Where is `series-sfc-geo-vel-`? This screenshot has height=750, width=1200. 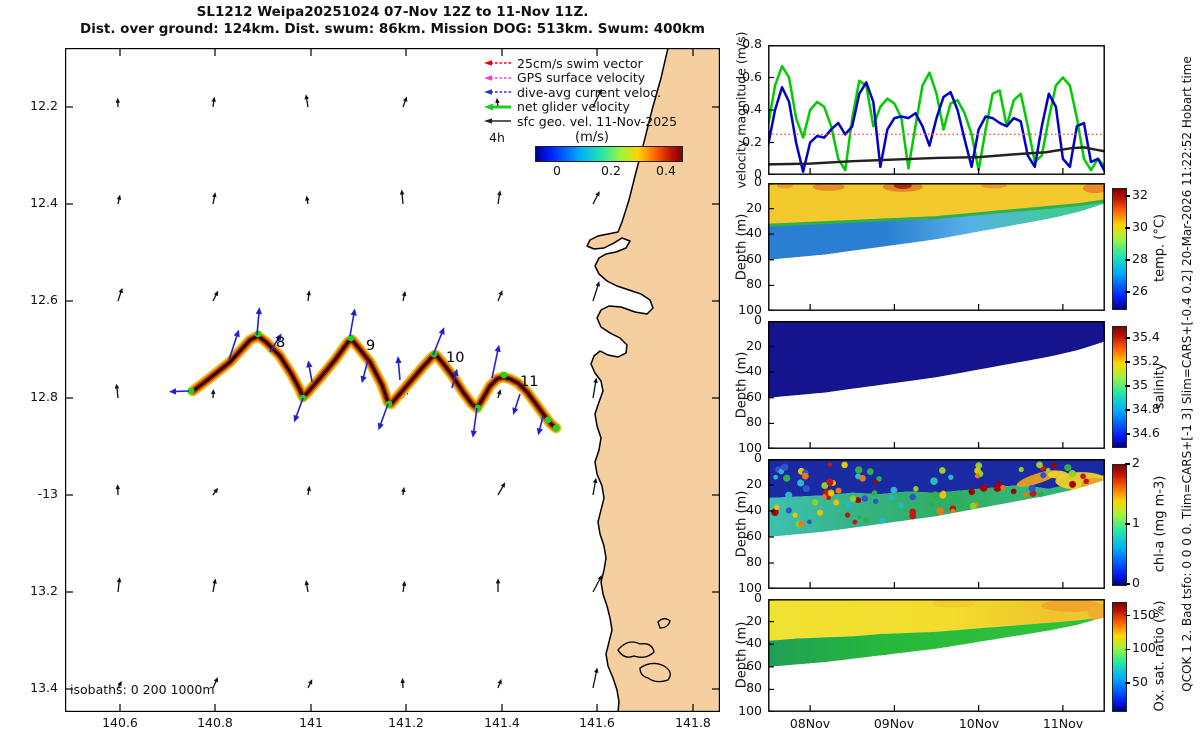 series-sfc-geo-vel- is located at coordinates (936, 156).